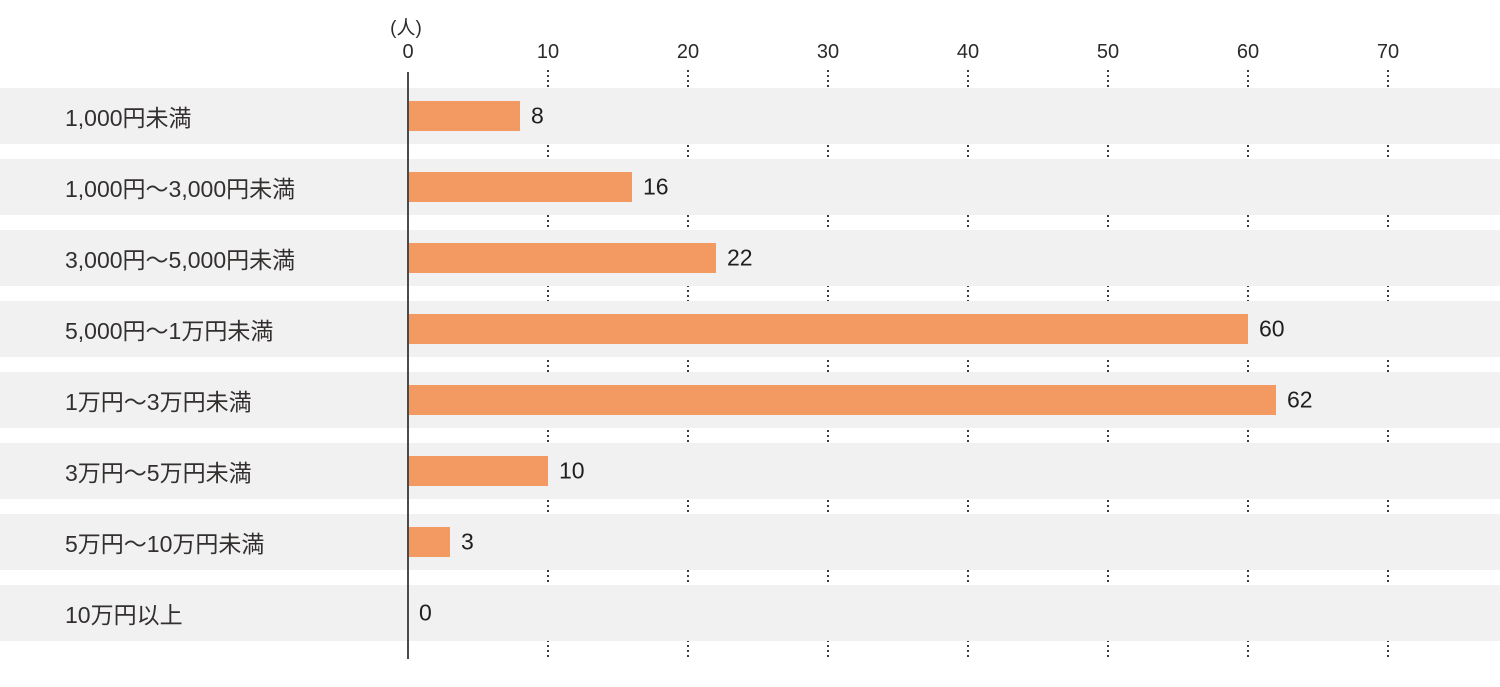 The width and height of the screenshot is (1500, 687). I want to click on category-label: 5万円〜10万円未満, so click(165, 544).